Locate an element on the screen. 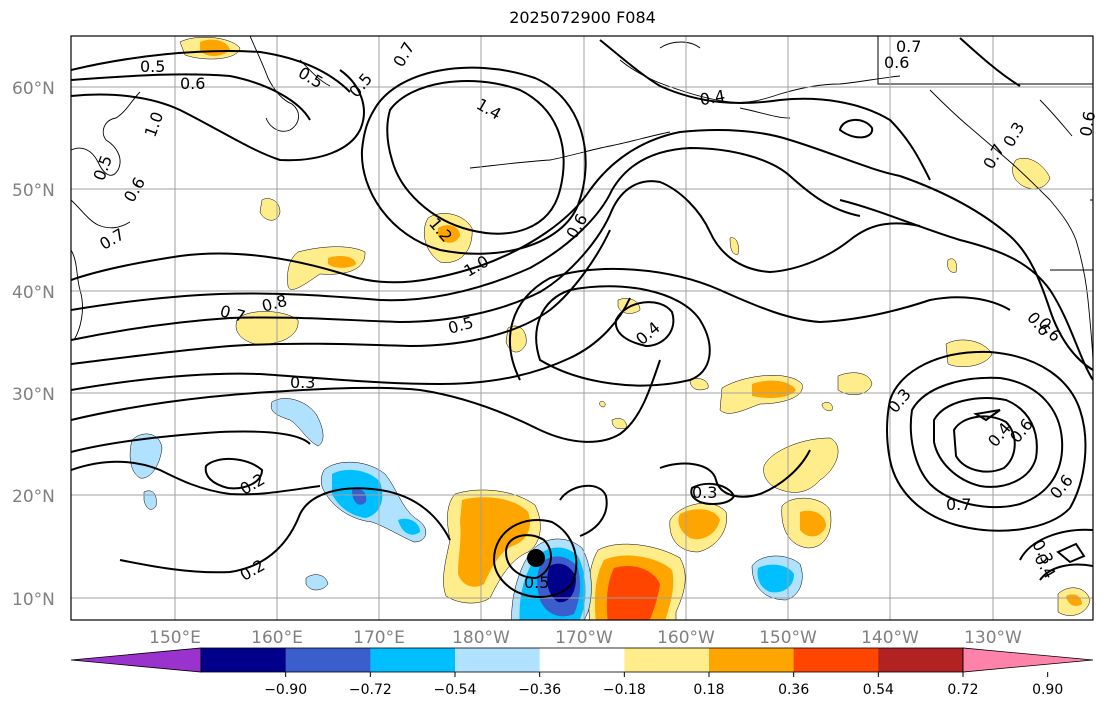  coastline-asia is located at coordinates (106, 216).